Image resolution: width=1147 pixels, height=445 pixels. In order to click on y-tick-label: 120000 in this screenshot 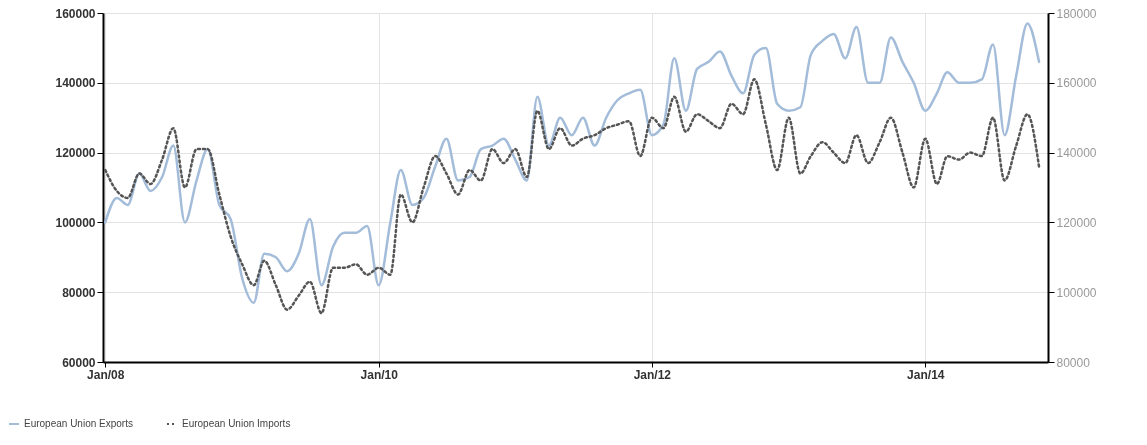, I will do `click(75, 153)`.